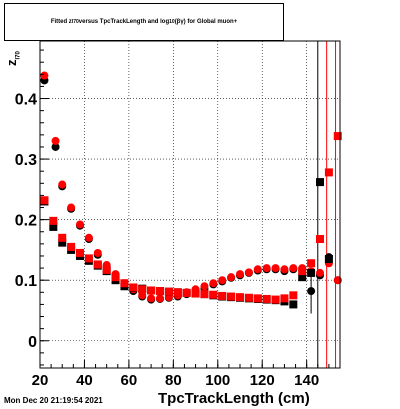 The width and height of the screenshot is (400, 409). I want to click on y-tick-label: 0.2, so click(26, 221).